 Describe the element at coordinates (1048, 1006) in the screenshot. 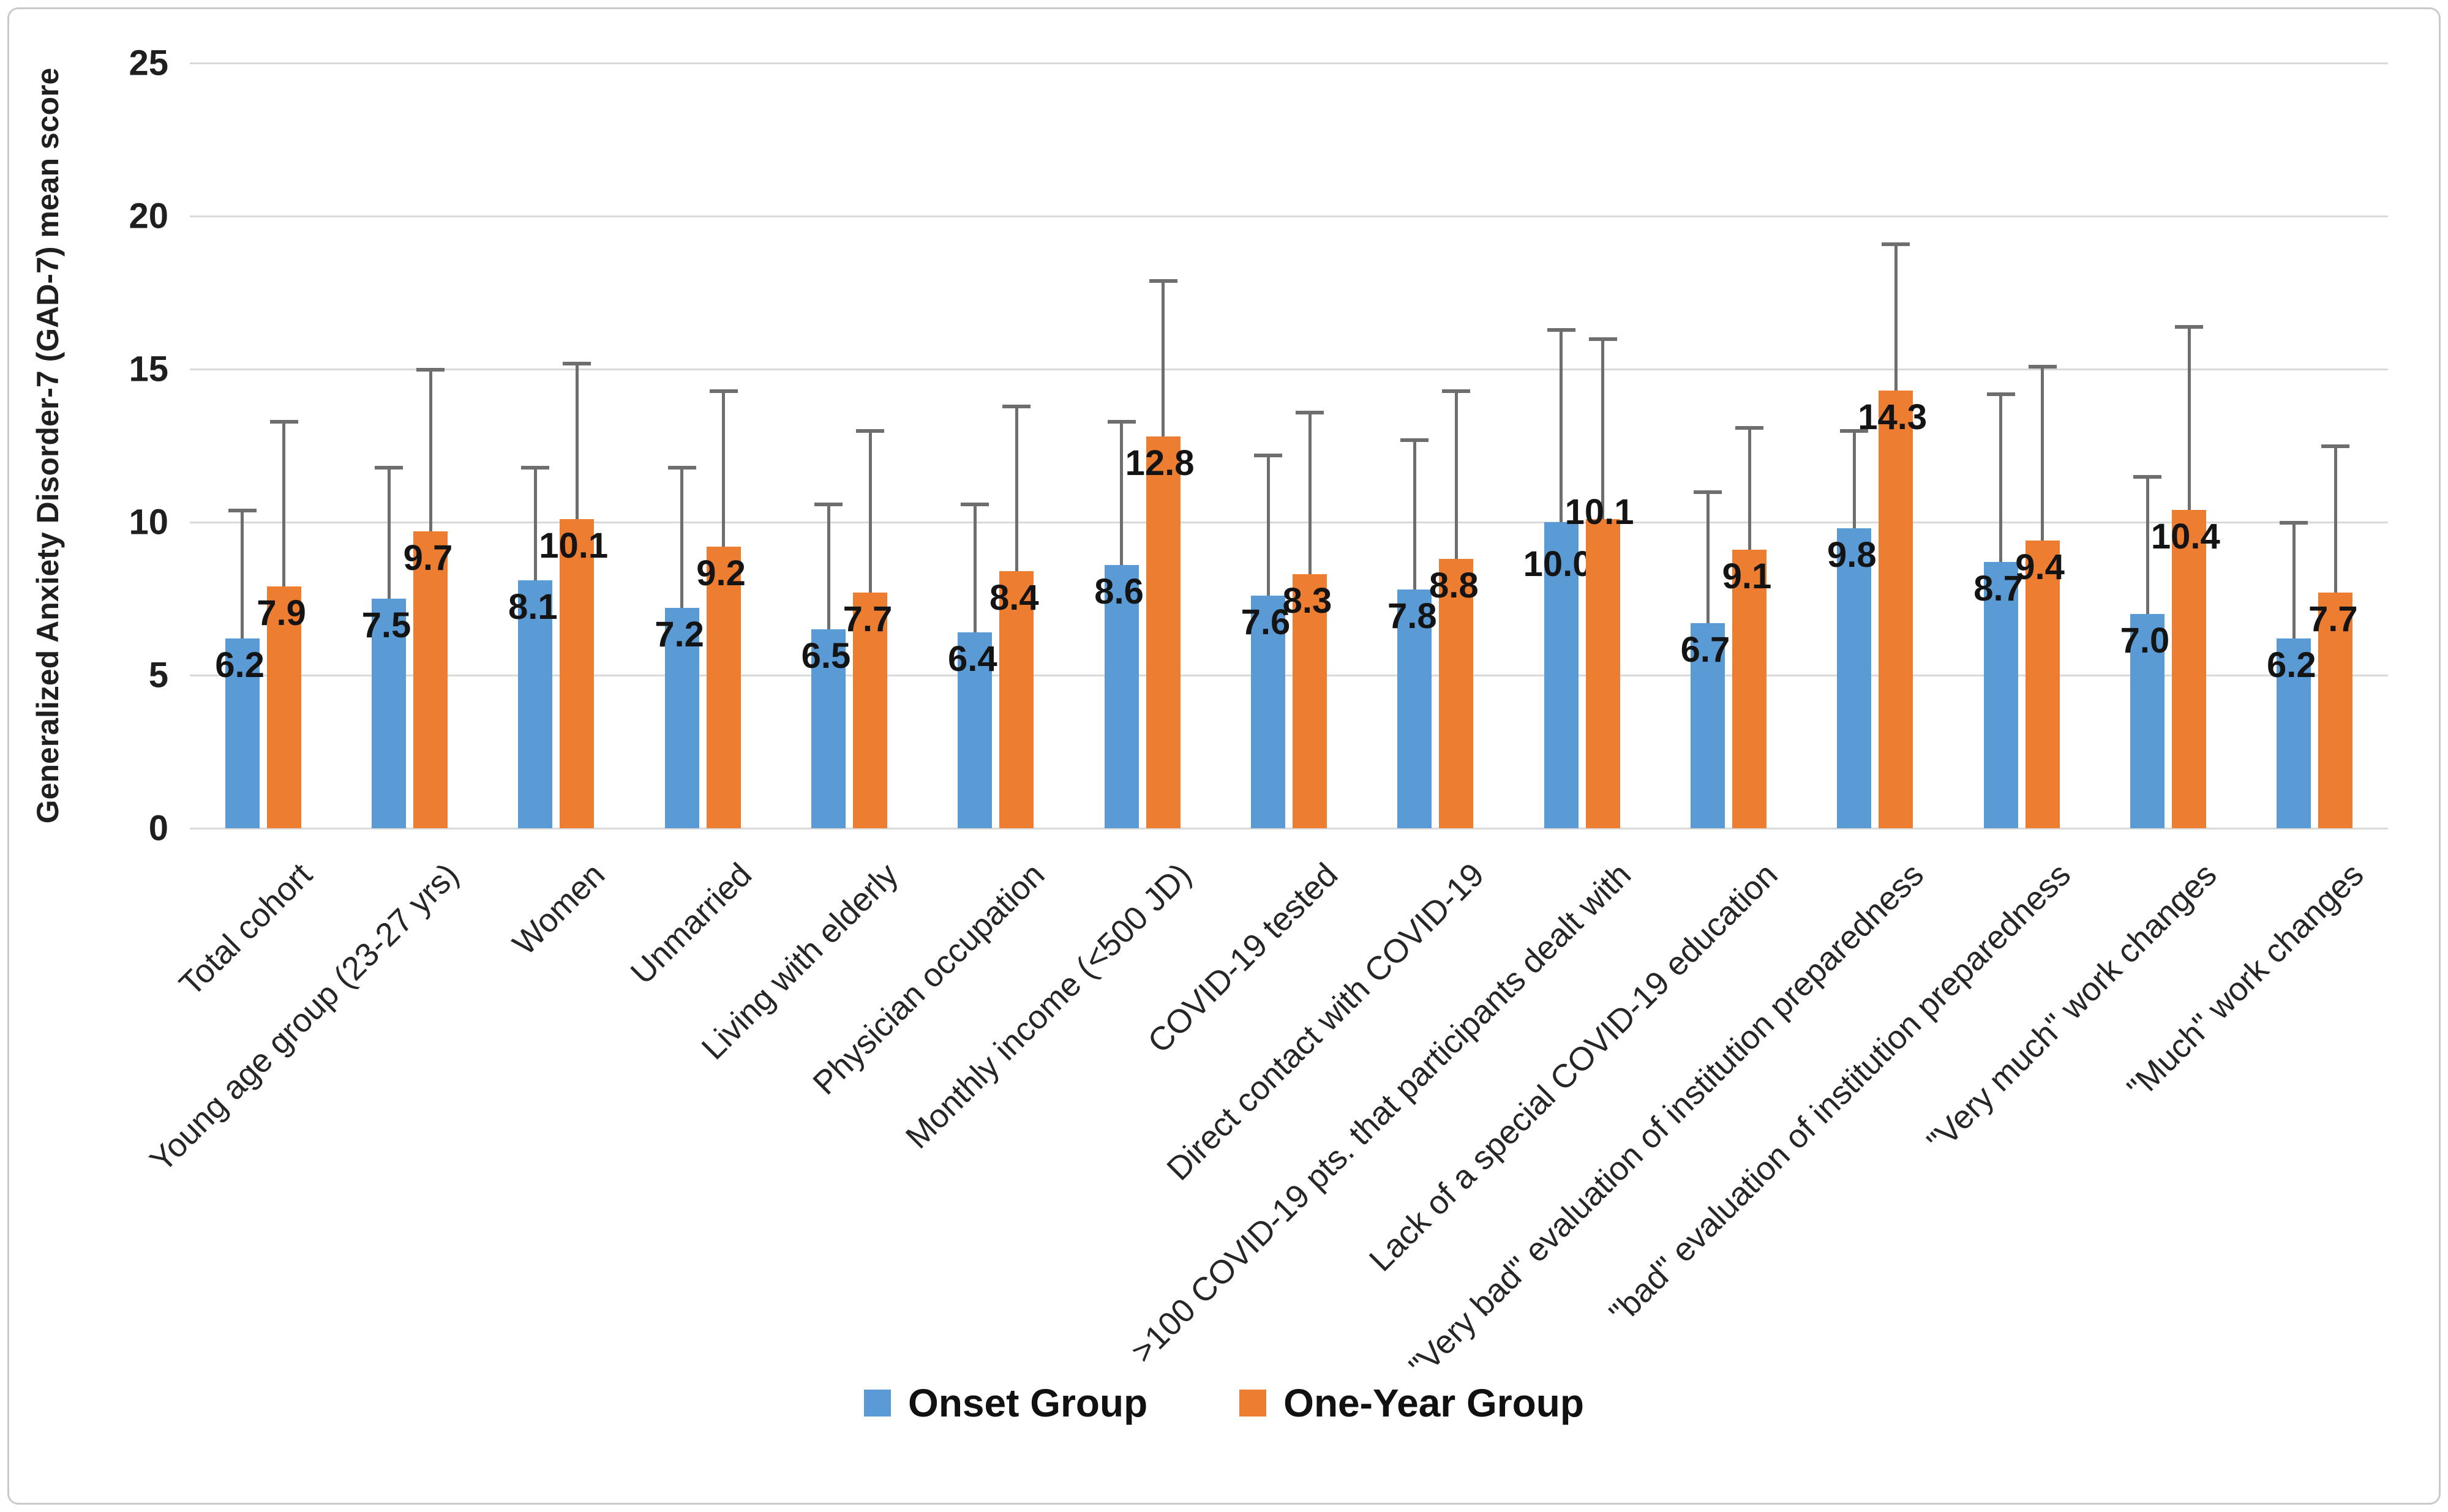

I see `category-label-6: Monthly income (<500 JD)` at that location.